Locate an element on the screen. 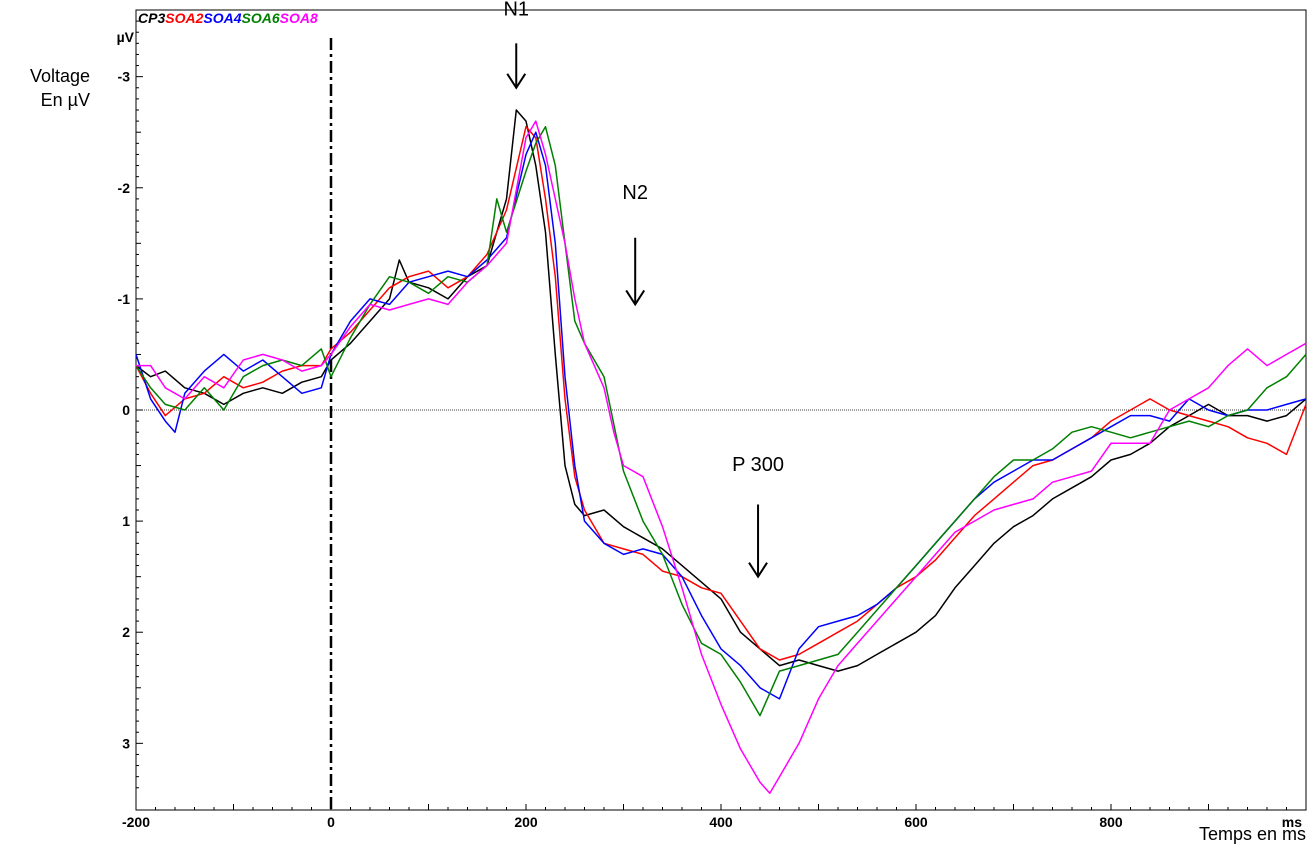 The height and width of the screenshot is (859, 1316). y-tick-label: 1 is located at coordinates (126, 521).